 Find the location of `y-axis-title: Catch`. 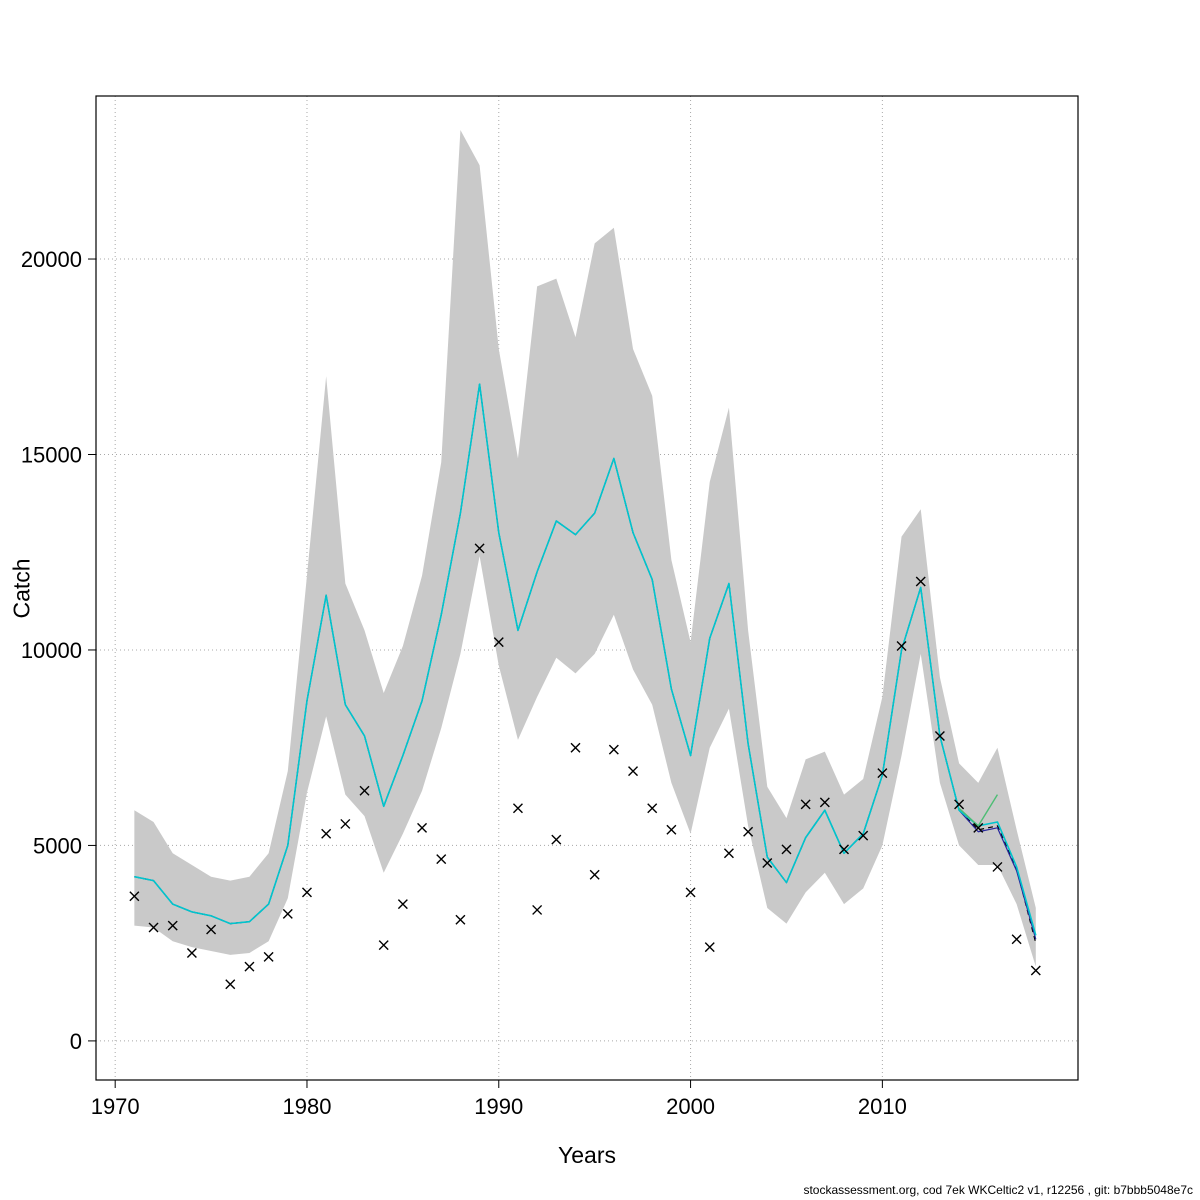

y-axis-title: Catch is located at coordinates (21, 588).